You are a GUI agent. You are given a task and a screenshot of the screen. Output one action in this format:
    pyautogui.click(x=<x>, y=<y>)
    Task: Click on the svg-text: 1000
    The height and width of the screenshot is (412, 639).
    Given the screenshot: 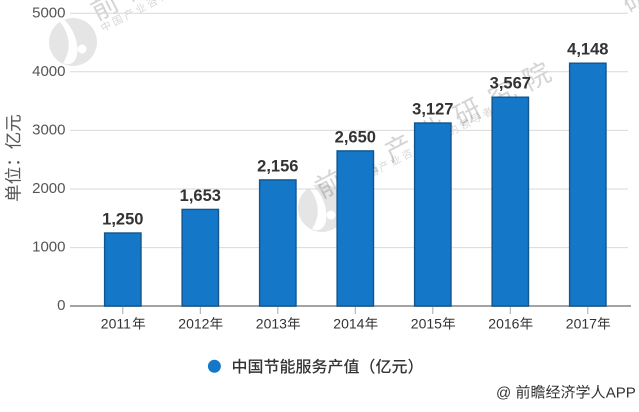 What is the action you would take?
    pyautogui.click(x=48, y=247)
    